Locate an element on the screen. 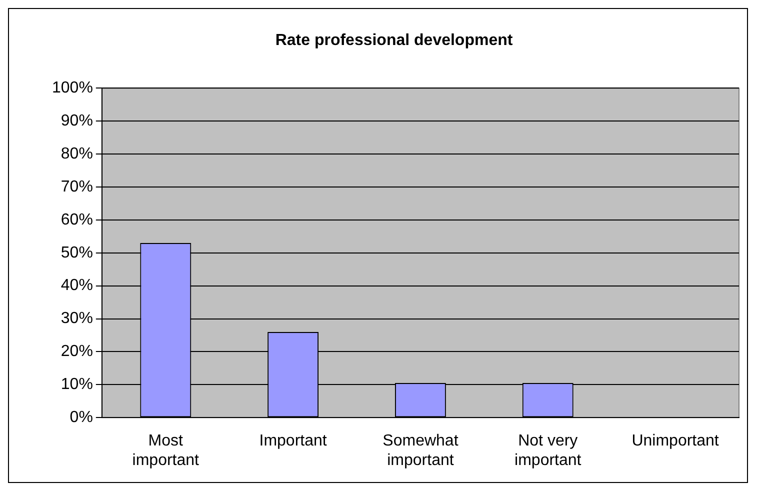  y-tick-label: 40% is located at coordinates (76, 285).